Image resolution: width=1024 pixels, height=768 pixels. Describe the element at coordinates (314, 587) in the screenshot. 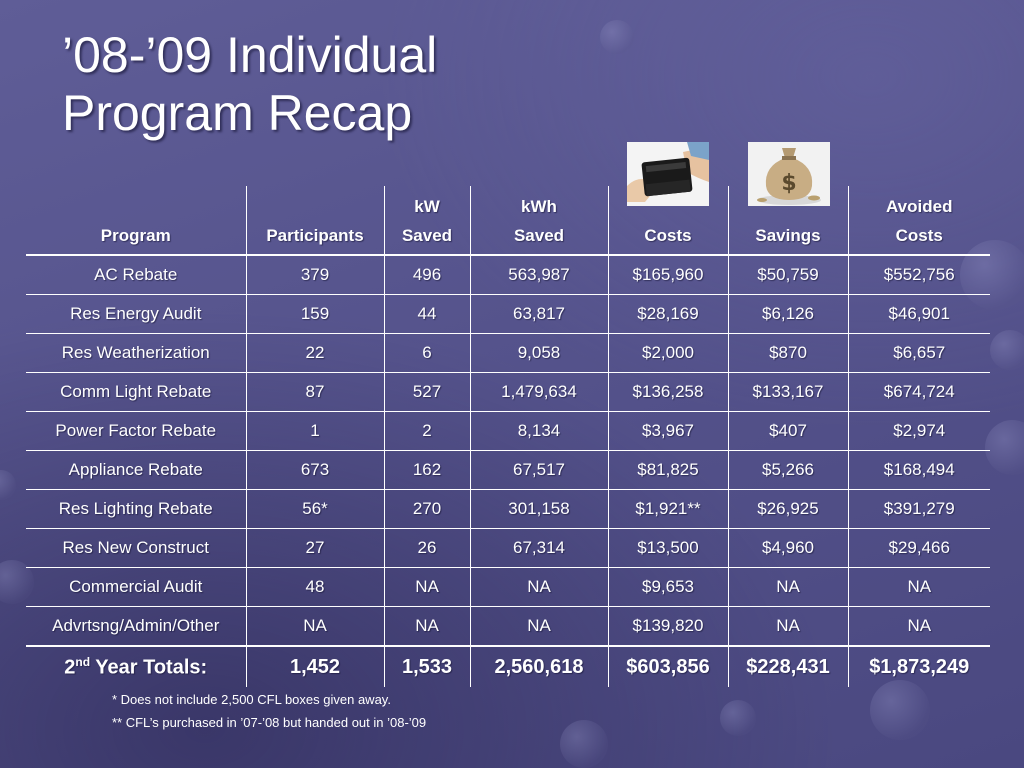

I see `cell-participants: 48` at that location.